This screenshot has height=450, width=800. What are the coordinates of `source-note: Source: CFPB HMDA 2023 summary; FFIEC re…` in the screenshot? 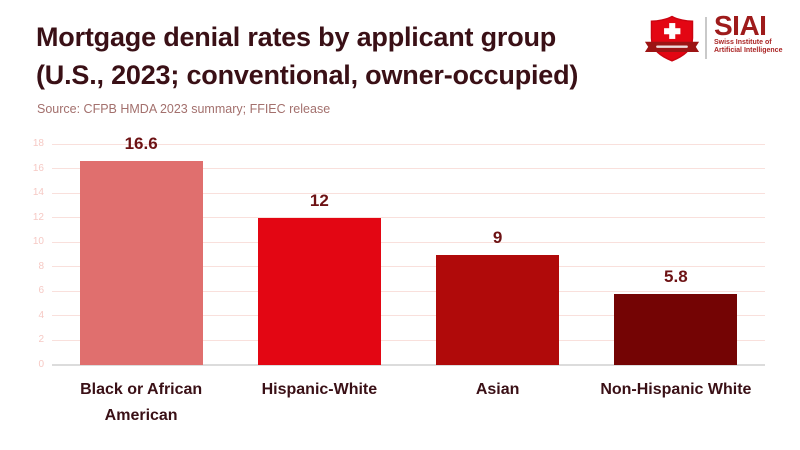 It's located at (184, 109).